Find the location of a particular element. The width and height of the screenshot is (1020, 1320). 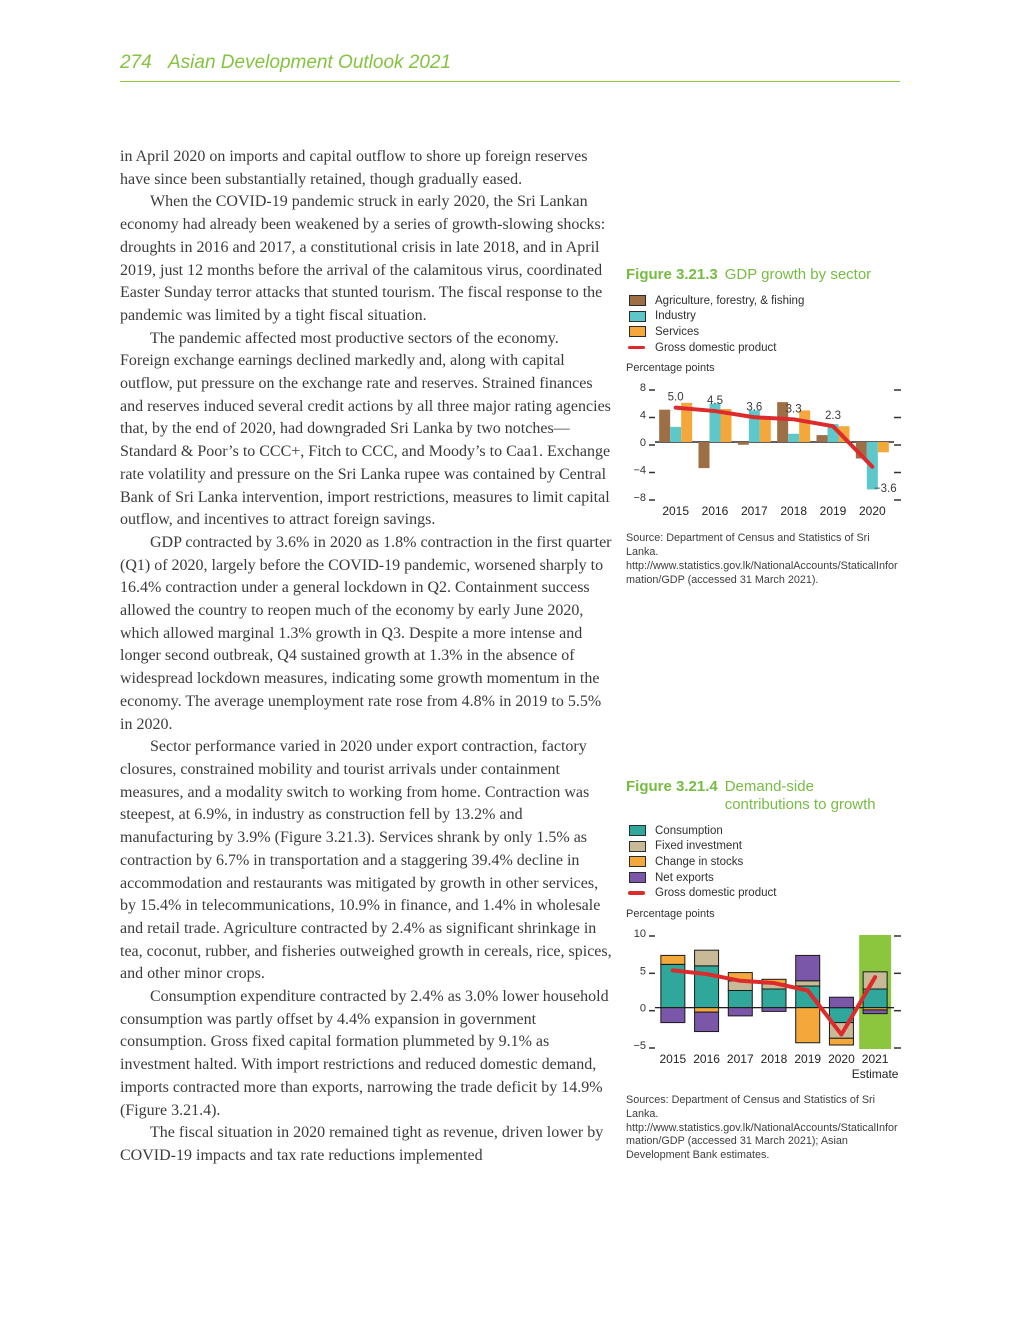

x-axis-label: 2015 is located at coordinates (673, 1059).